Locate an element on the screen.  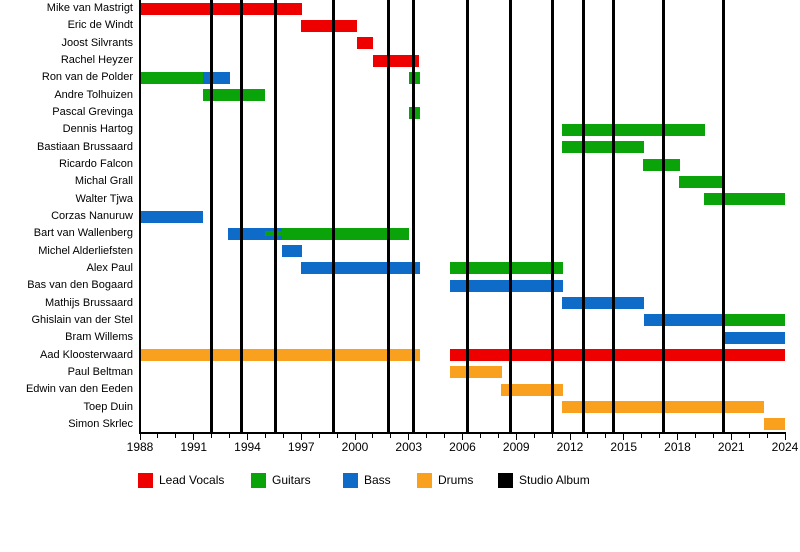
x-axis-tick-label: 2003 is located at coordinates (409, 447).